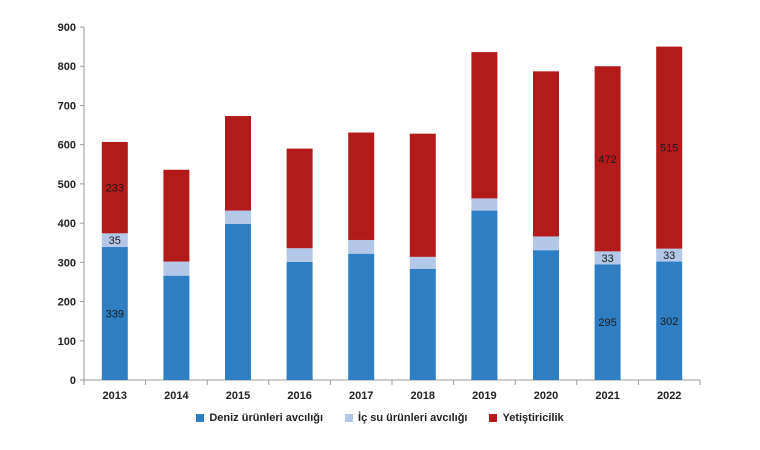 This screenshot has width=760, height=450. What do you see at coordinates (546, 396) in the screenshot?
I see `x-tick-label: 2020` at bounding box center [546, 396].